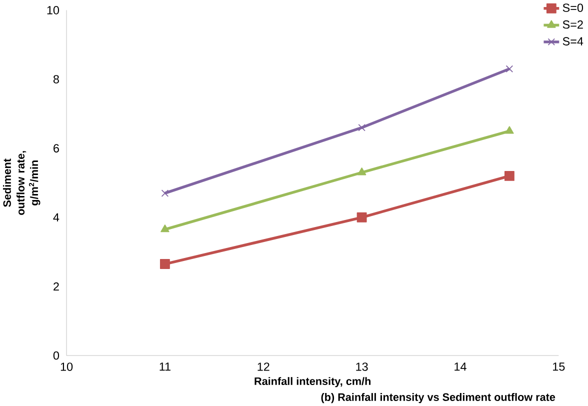 This screenshot has height=406, width=588. I want to click on y-tick-label: 10, so click(53, 10).